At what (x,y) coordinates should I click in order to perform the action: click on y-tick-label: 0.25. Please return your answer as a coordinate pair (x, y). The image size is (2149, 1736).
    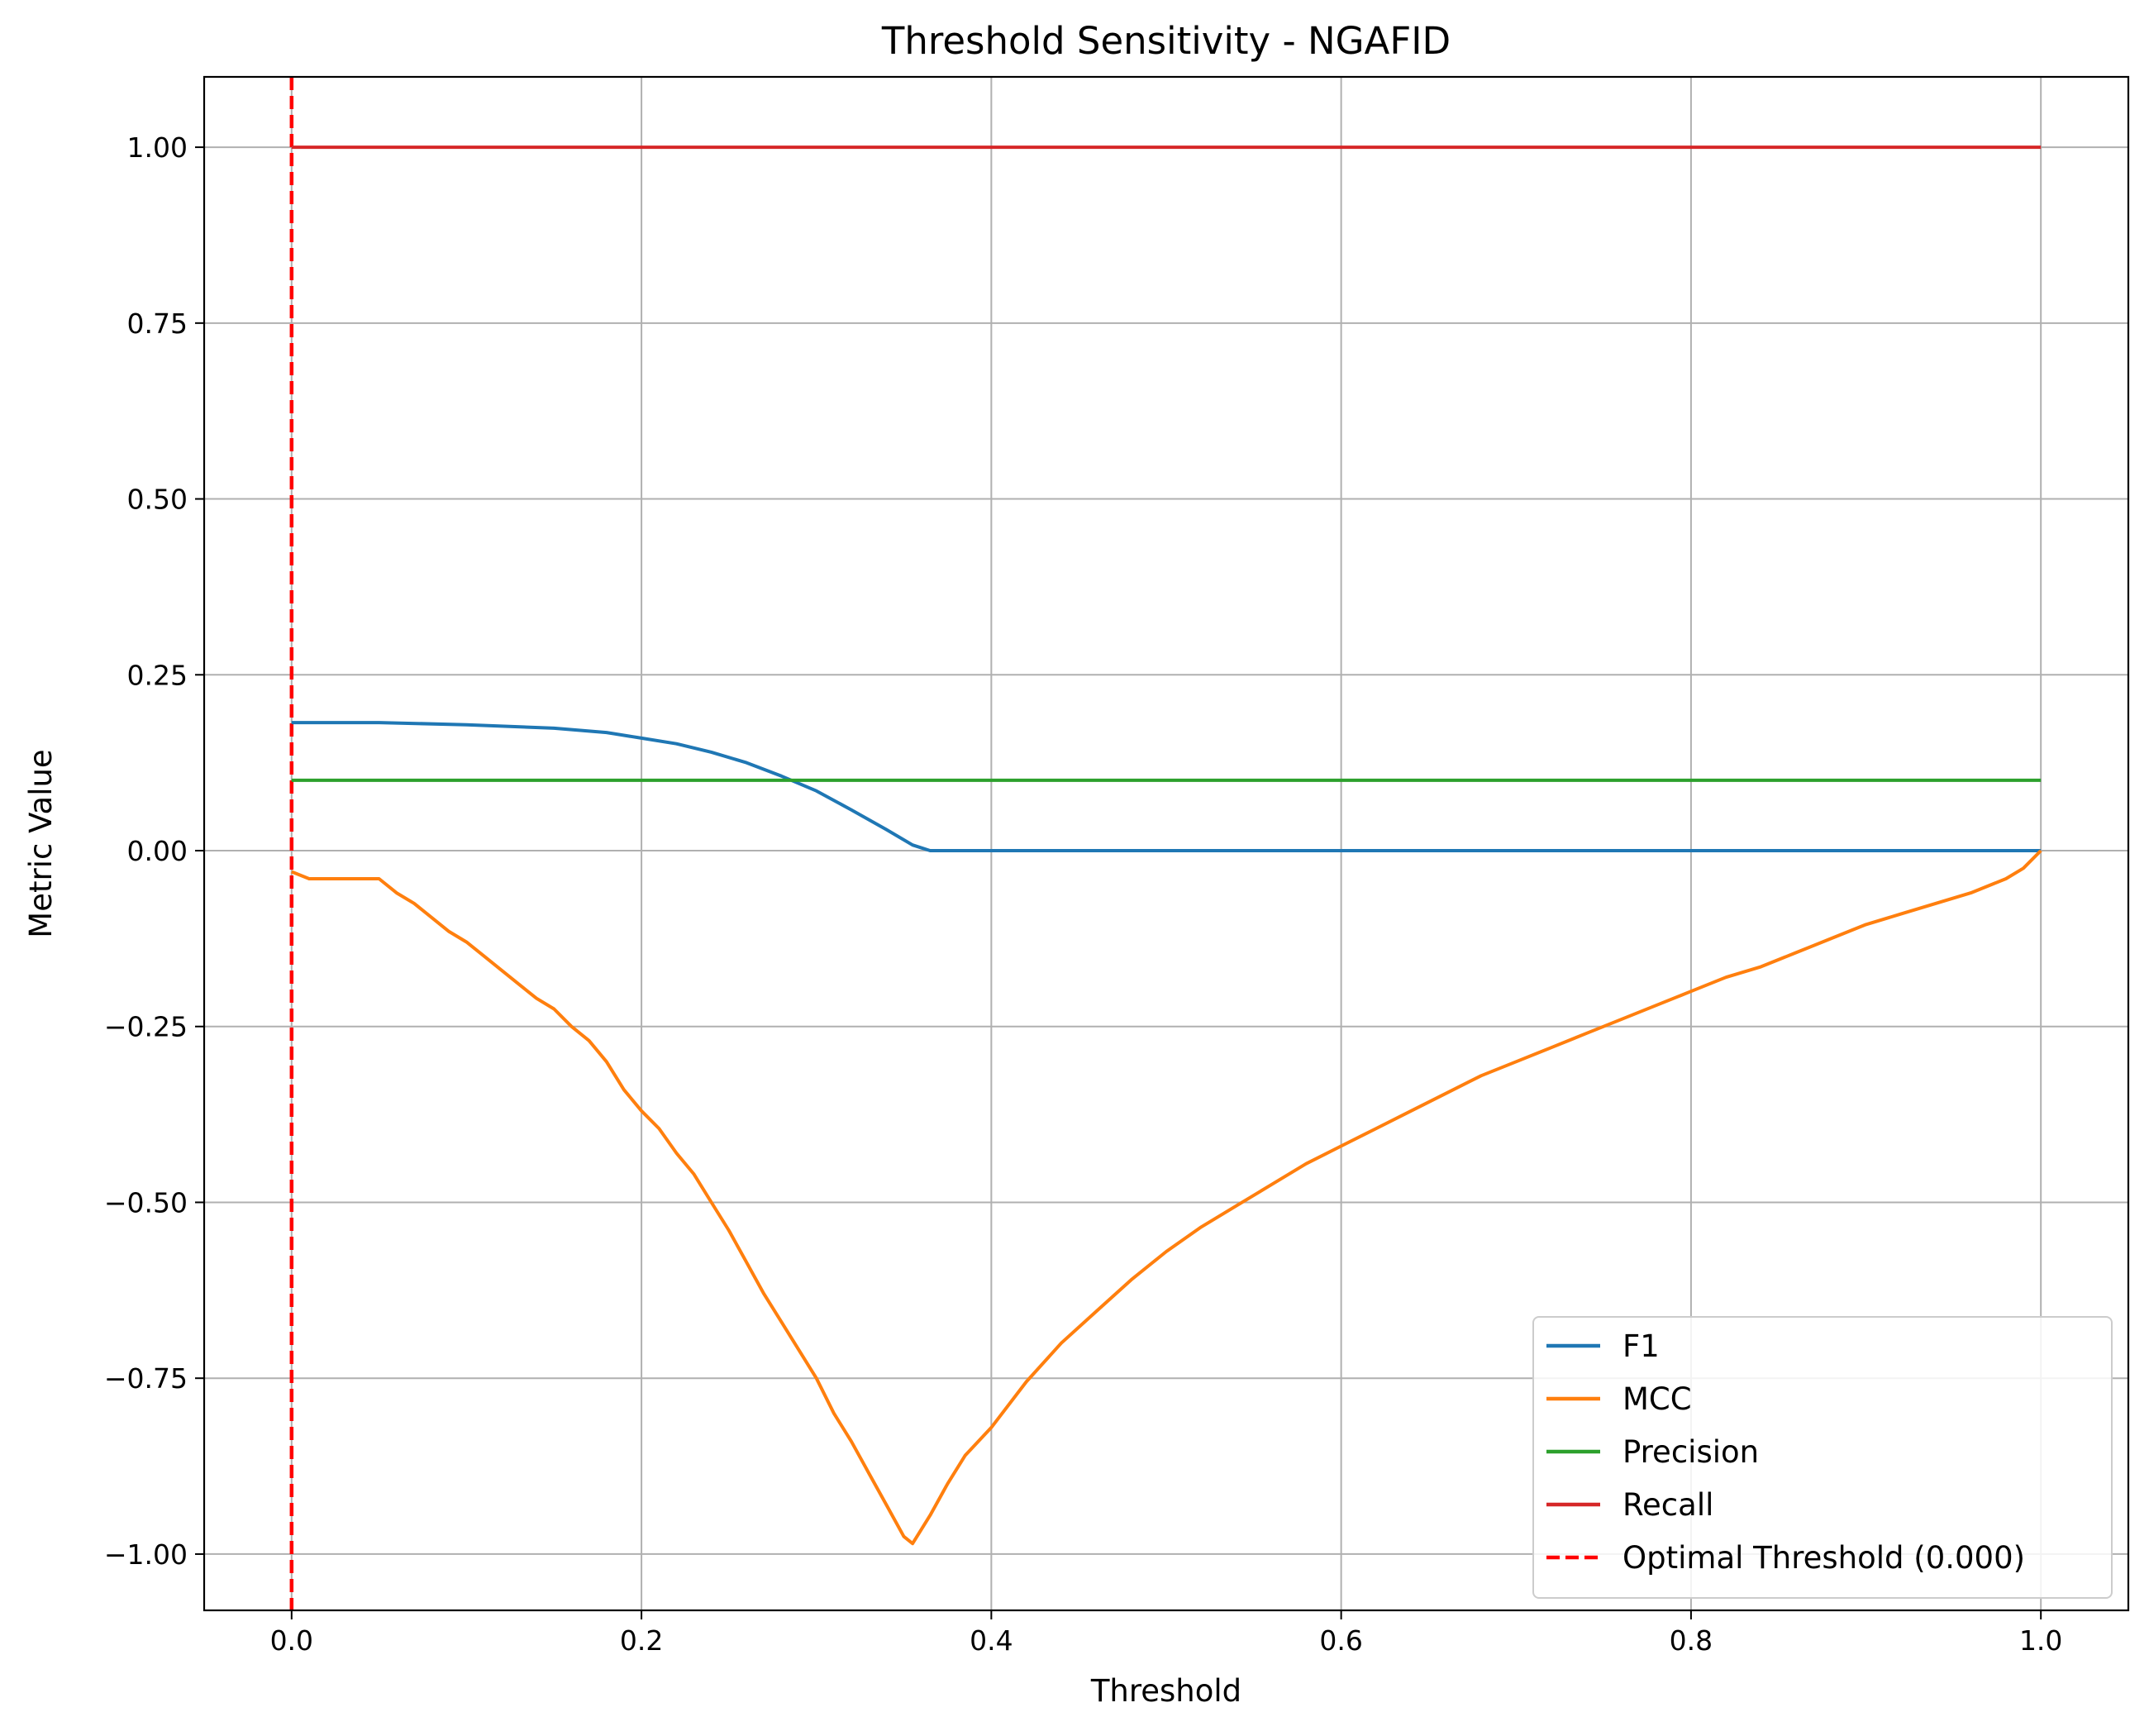
    Looking at the image, I should click on (157, 675).